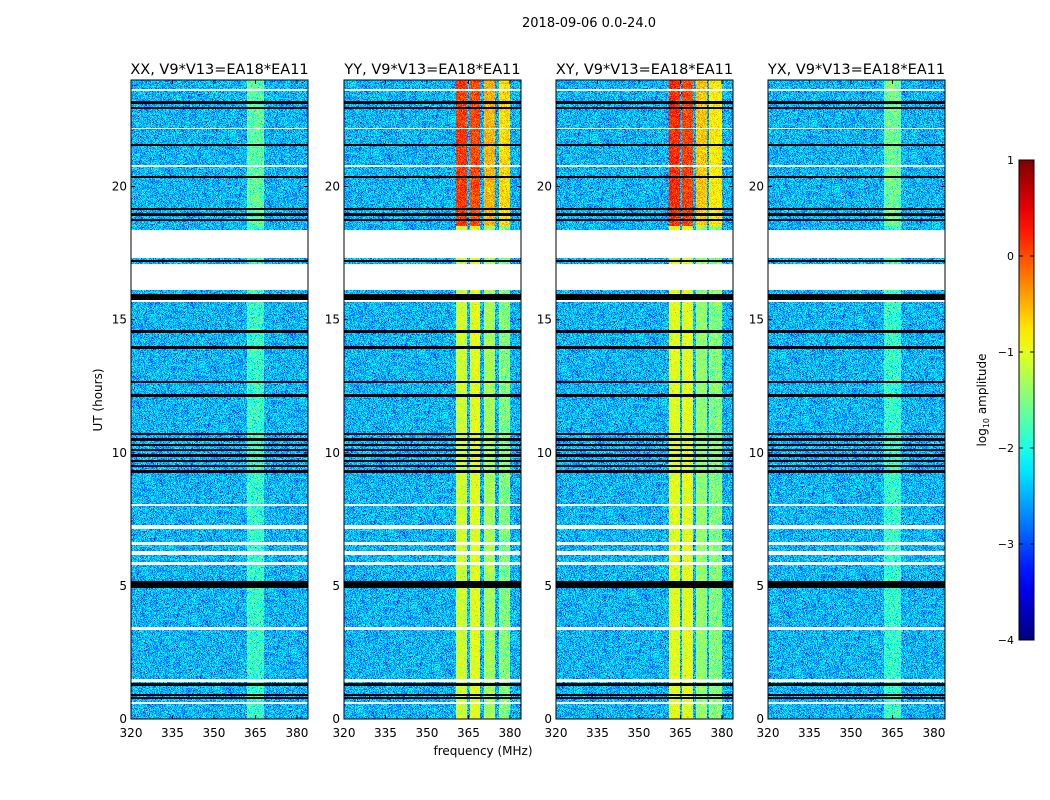 Image resolution: width=1050 pixels, height=800 pixels. What do you see at coordinates (482, 751) in the screenshot?
I see `x-axis-label: frequency (MHz)` at bounding box center [482, 751].